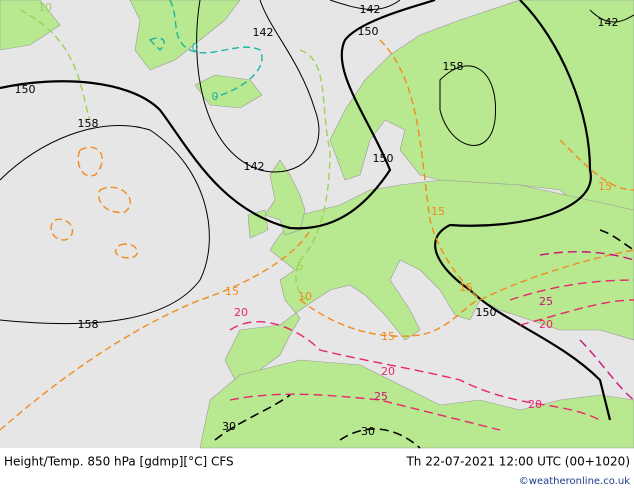  I want to click on footer-credit: ©weatheronline.co.uk, so click(574, 481).